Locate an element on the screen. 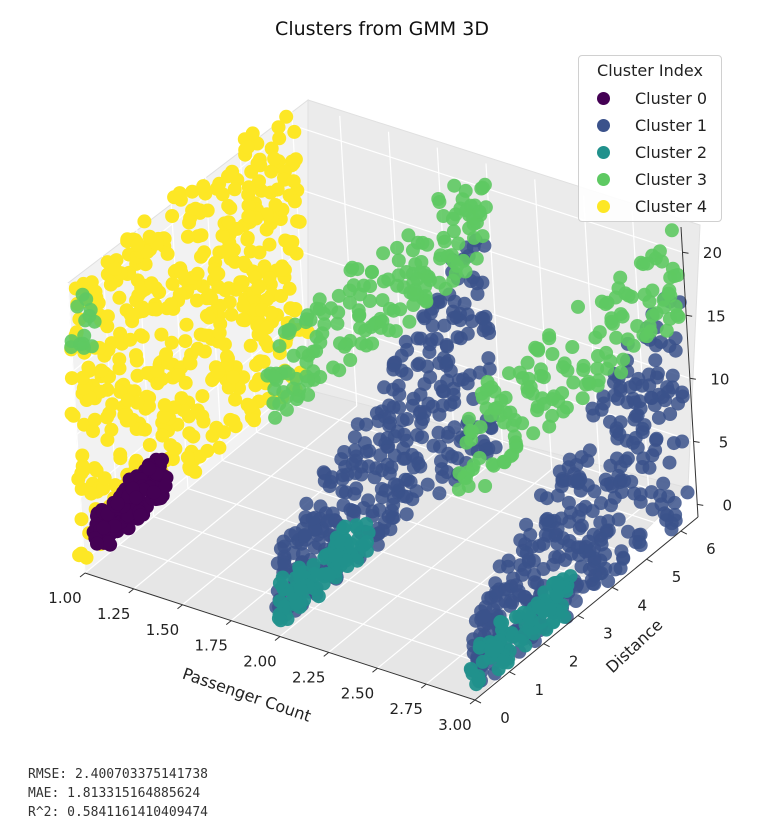  metric-r2: R^2: 0.5841161410409474 is located at coordinates (118, 812).